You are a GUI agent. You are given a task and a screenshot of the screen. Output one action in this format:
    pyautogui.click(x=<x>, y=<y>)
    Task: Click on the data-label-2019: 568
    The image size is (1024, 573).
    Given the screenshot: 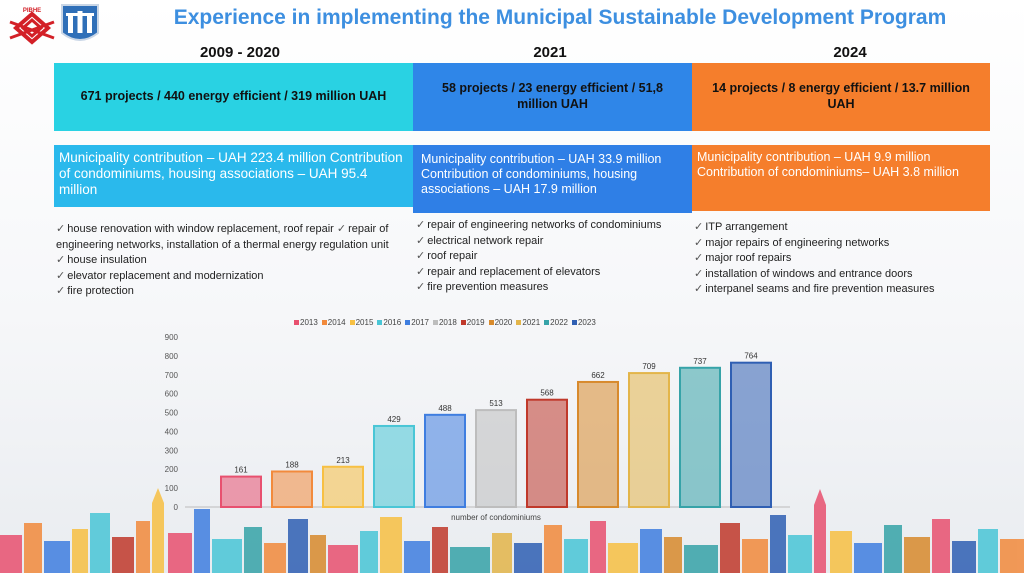 What is the action you would take?
    pyautogui.click(x=547, y=393)
    